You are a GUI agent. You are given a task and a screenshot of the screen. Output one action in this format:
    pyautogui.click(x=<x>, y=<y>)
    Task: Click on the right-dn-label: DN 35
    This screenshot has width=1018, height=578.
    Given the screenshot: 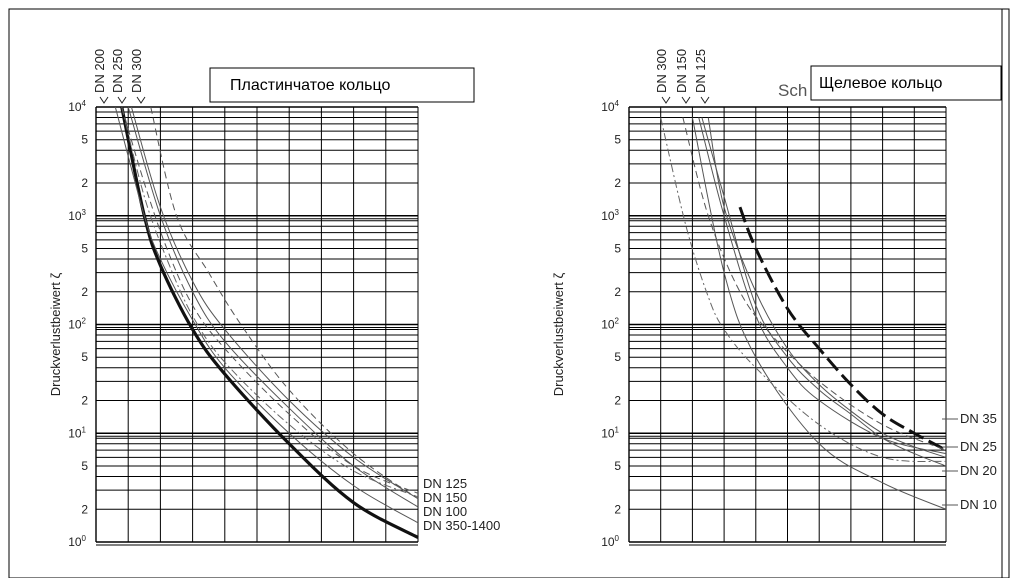 What is the action you would take?
    pyautogui.click(x=978, y=418)
    